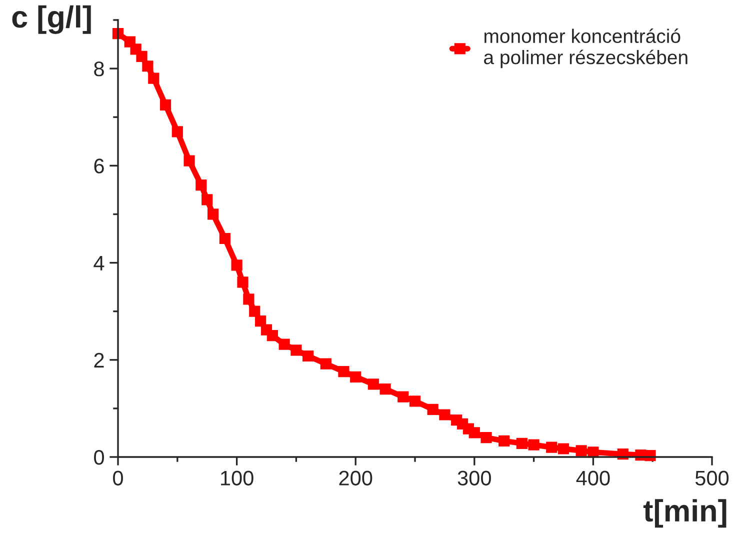  I want to click on x-axis-title: t[min], so click(684, 513).